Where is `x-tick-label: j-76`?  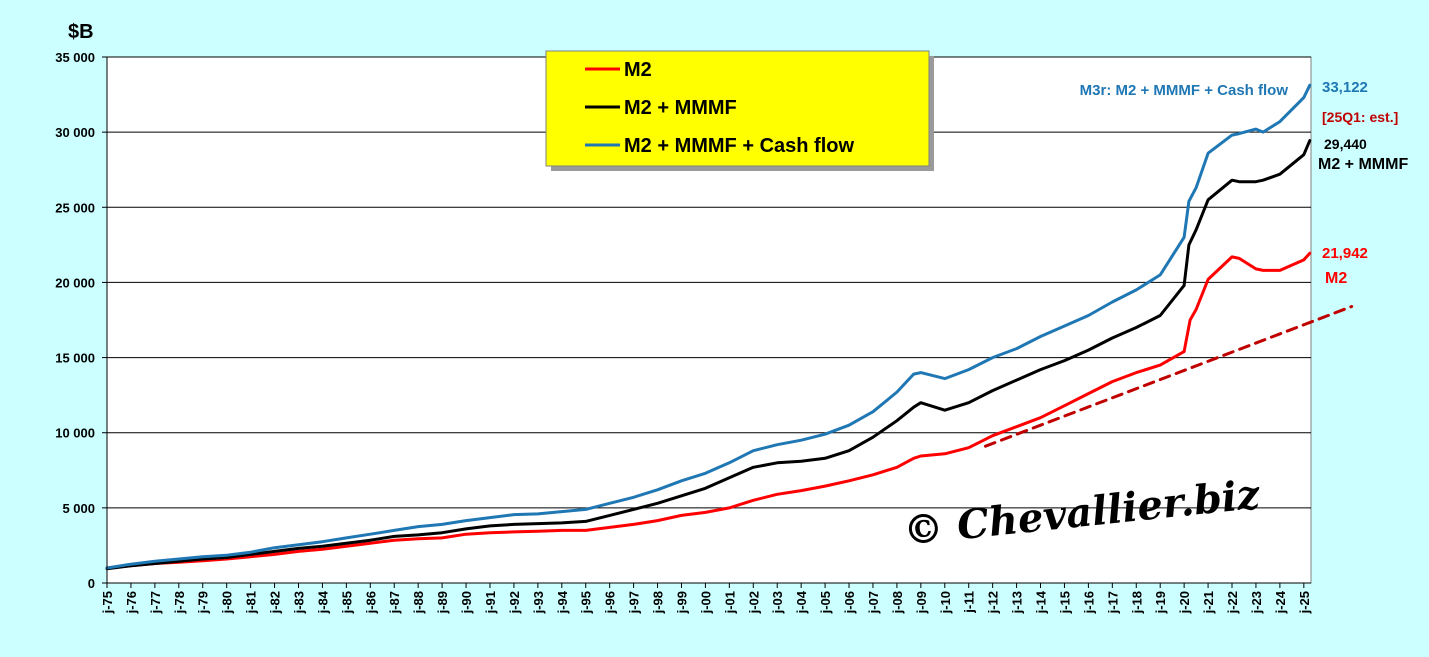
x-tick-label: j-76 is located at coordinates (131, 602).